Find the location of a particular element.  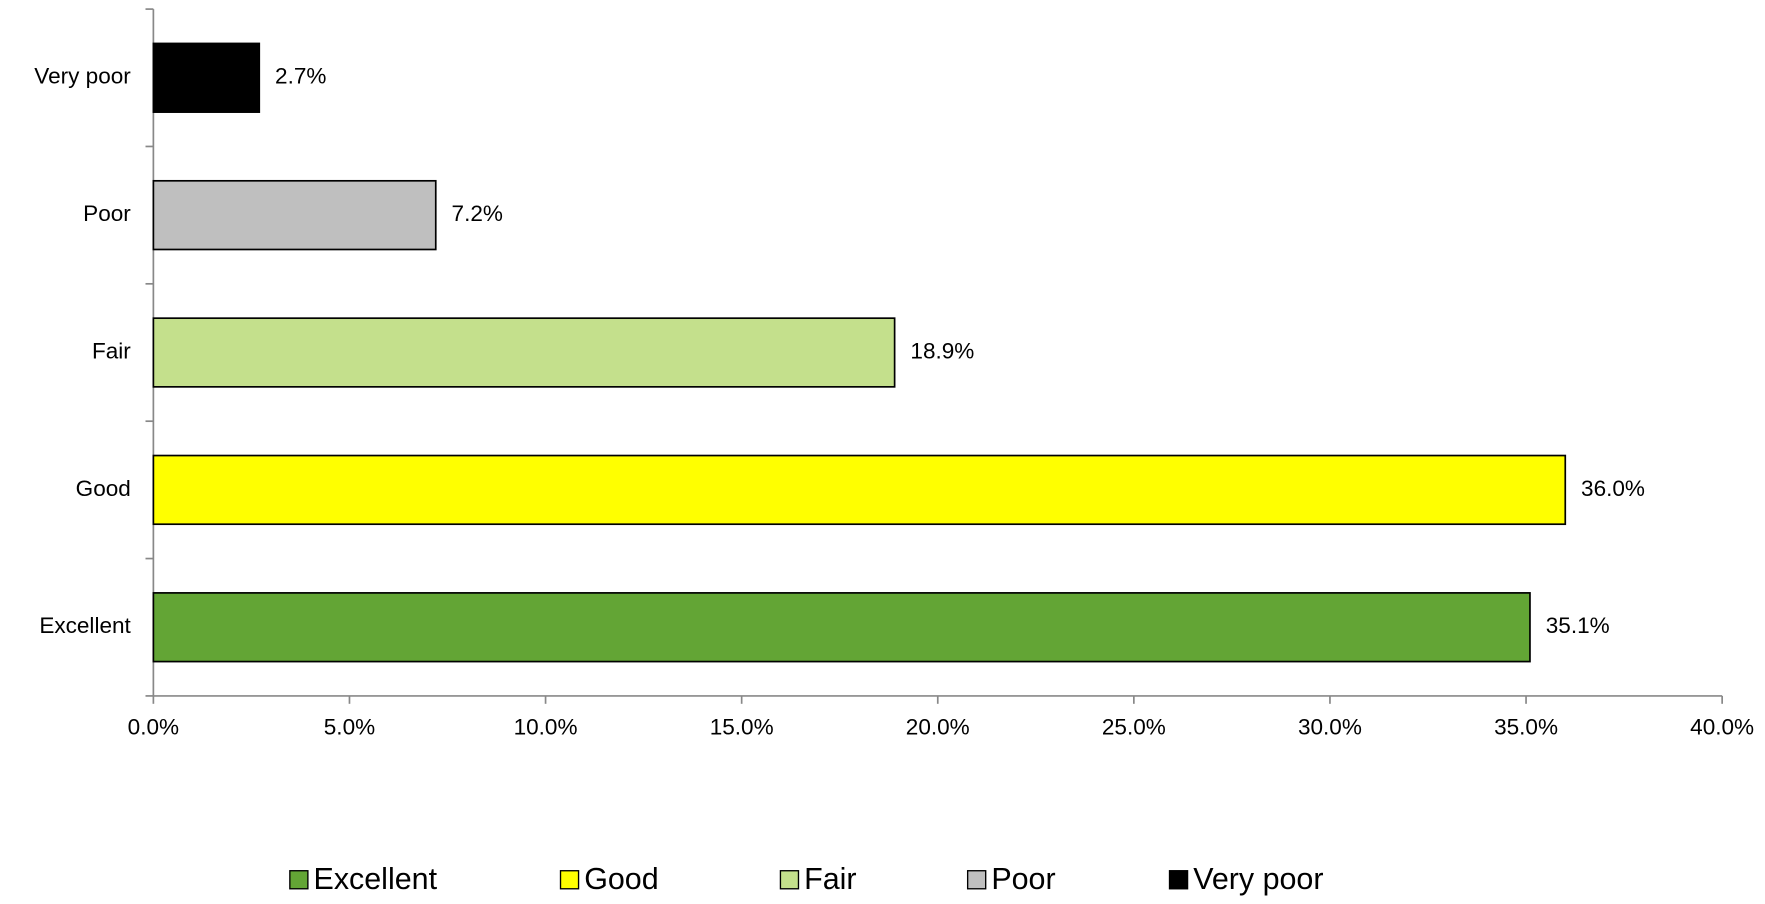

x-tick-label: 40.0% is located at coordinates (1722, 727).